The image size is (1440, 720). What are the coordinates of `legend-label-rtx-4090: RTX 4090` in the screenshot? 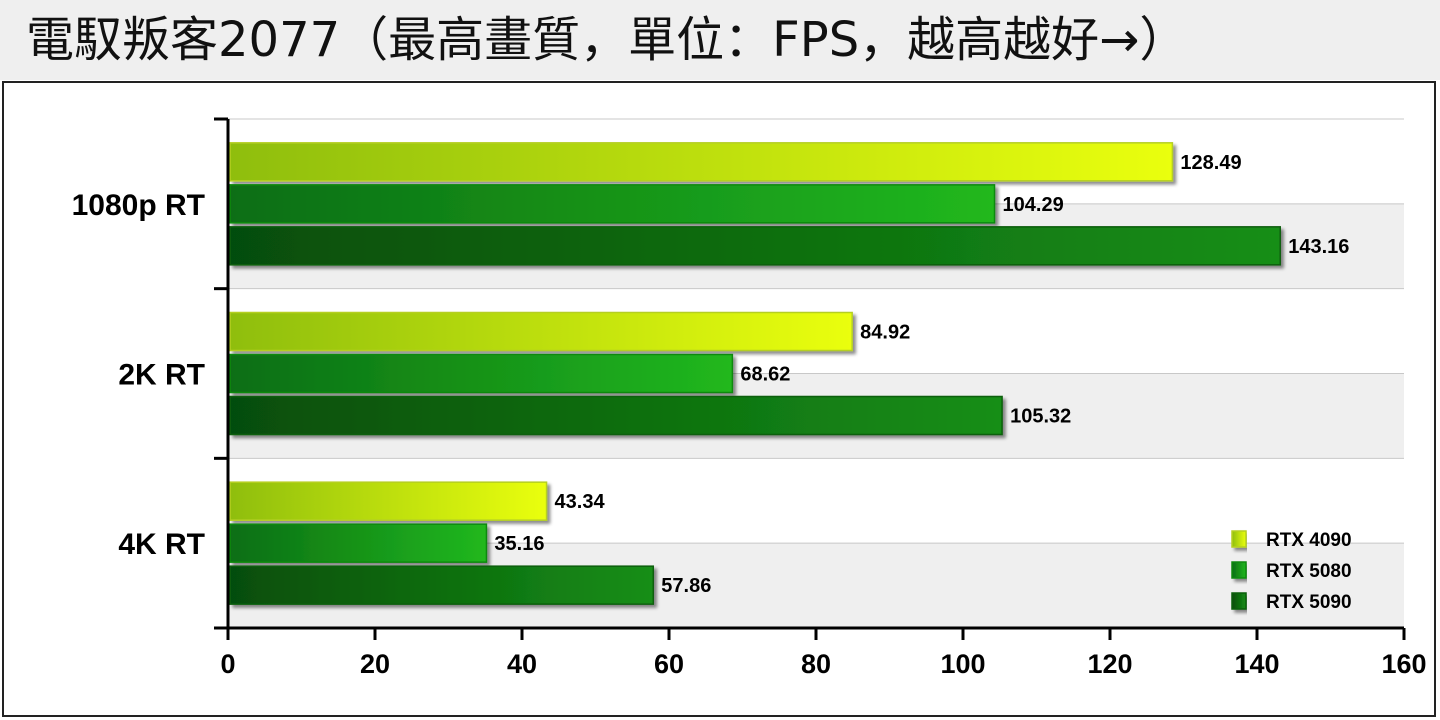 It's located at (1309, 540).